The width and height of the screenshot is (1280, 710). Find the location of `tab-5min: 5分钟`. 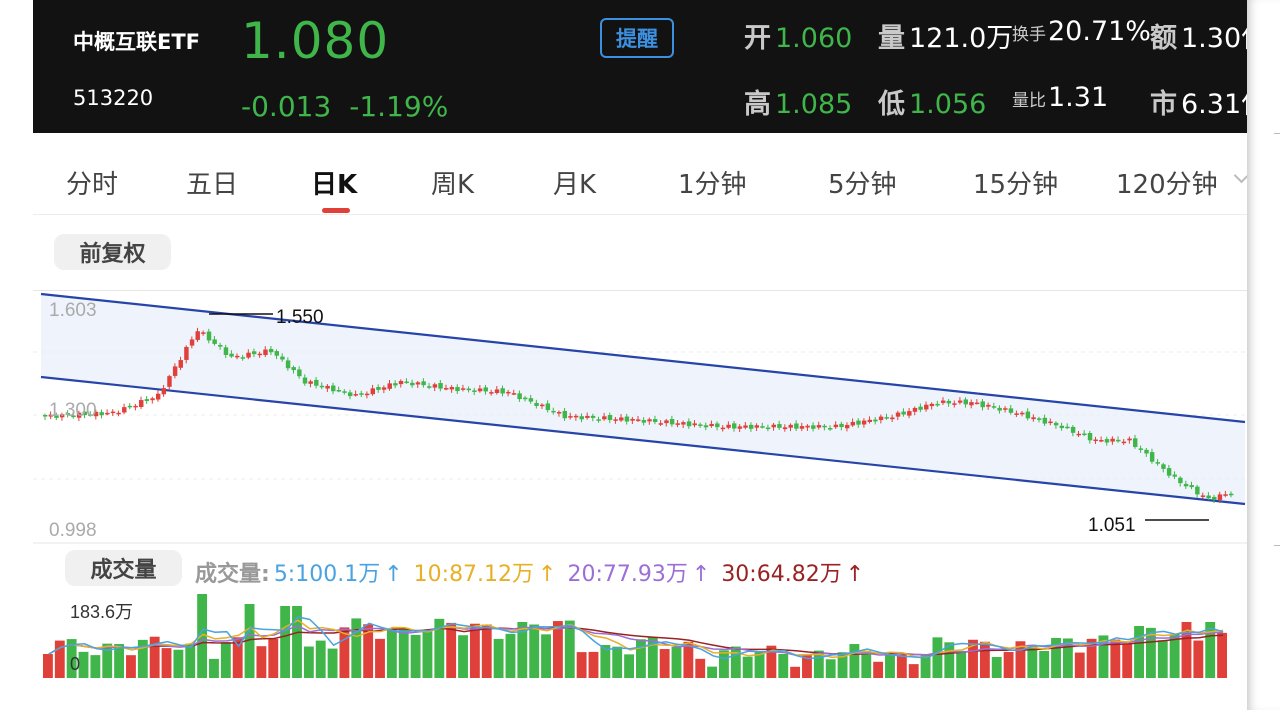

tab-5min: 5分钟 is located at coordinates (862, 185).